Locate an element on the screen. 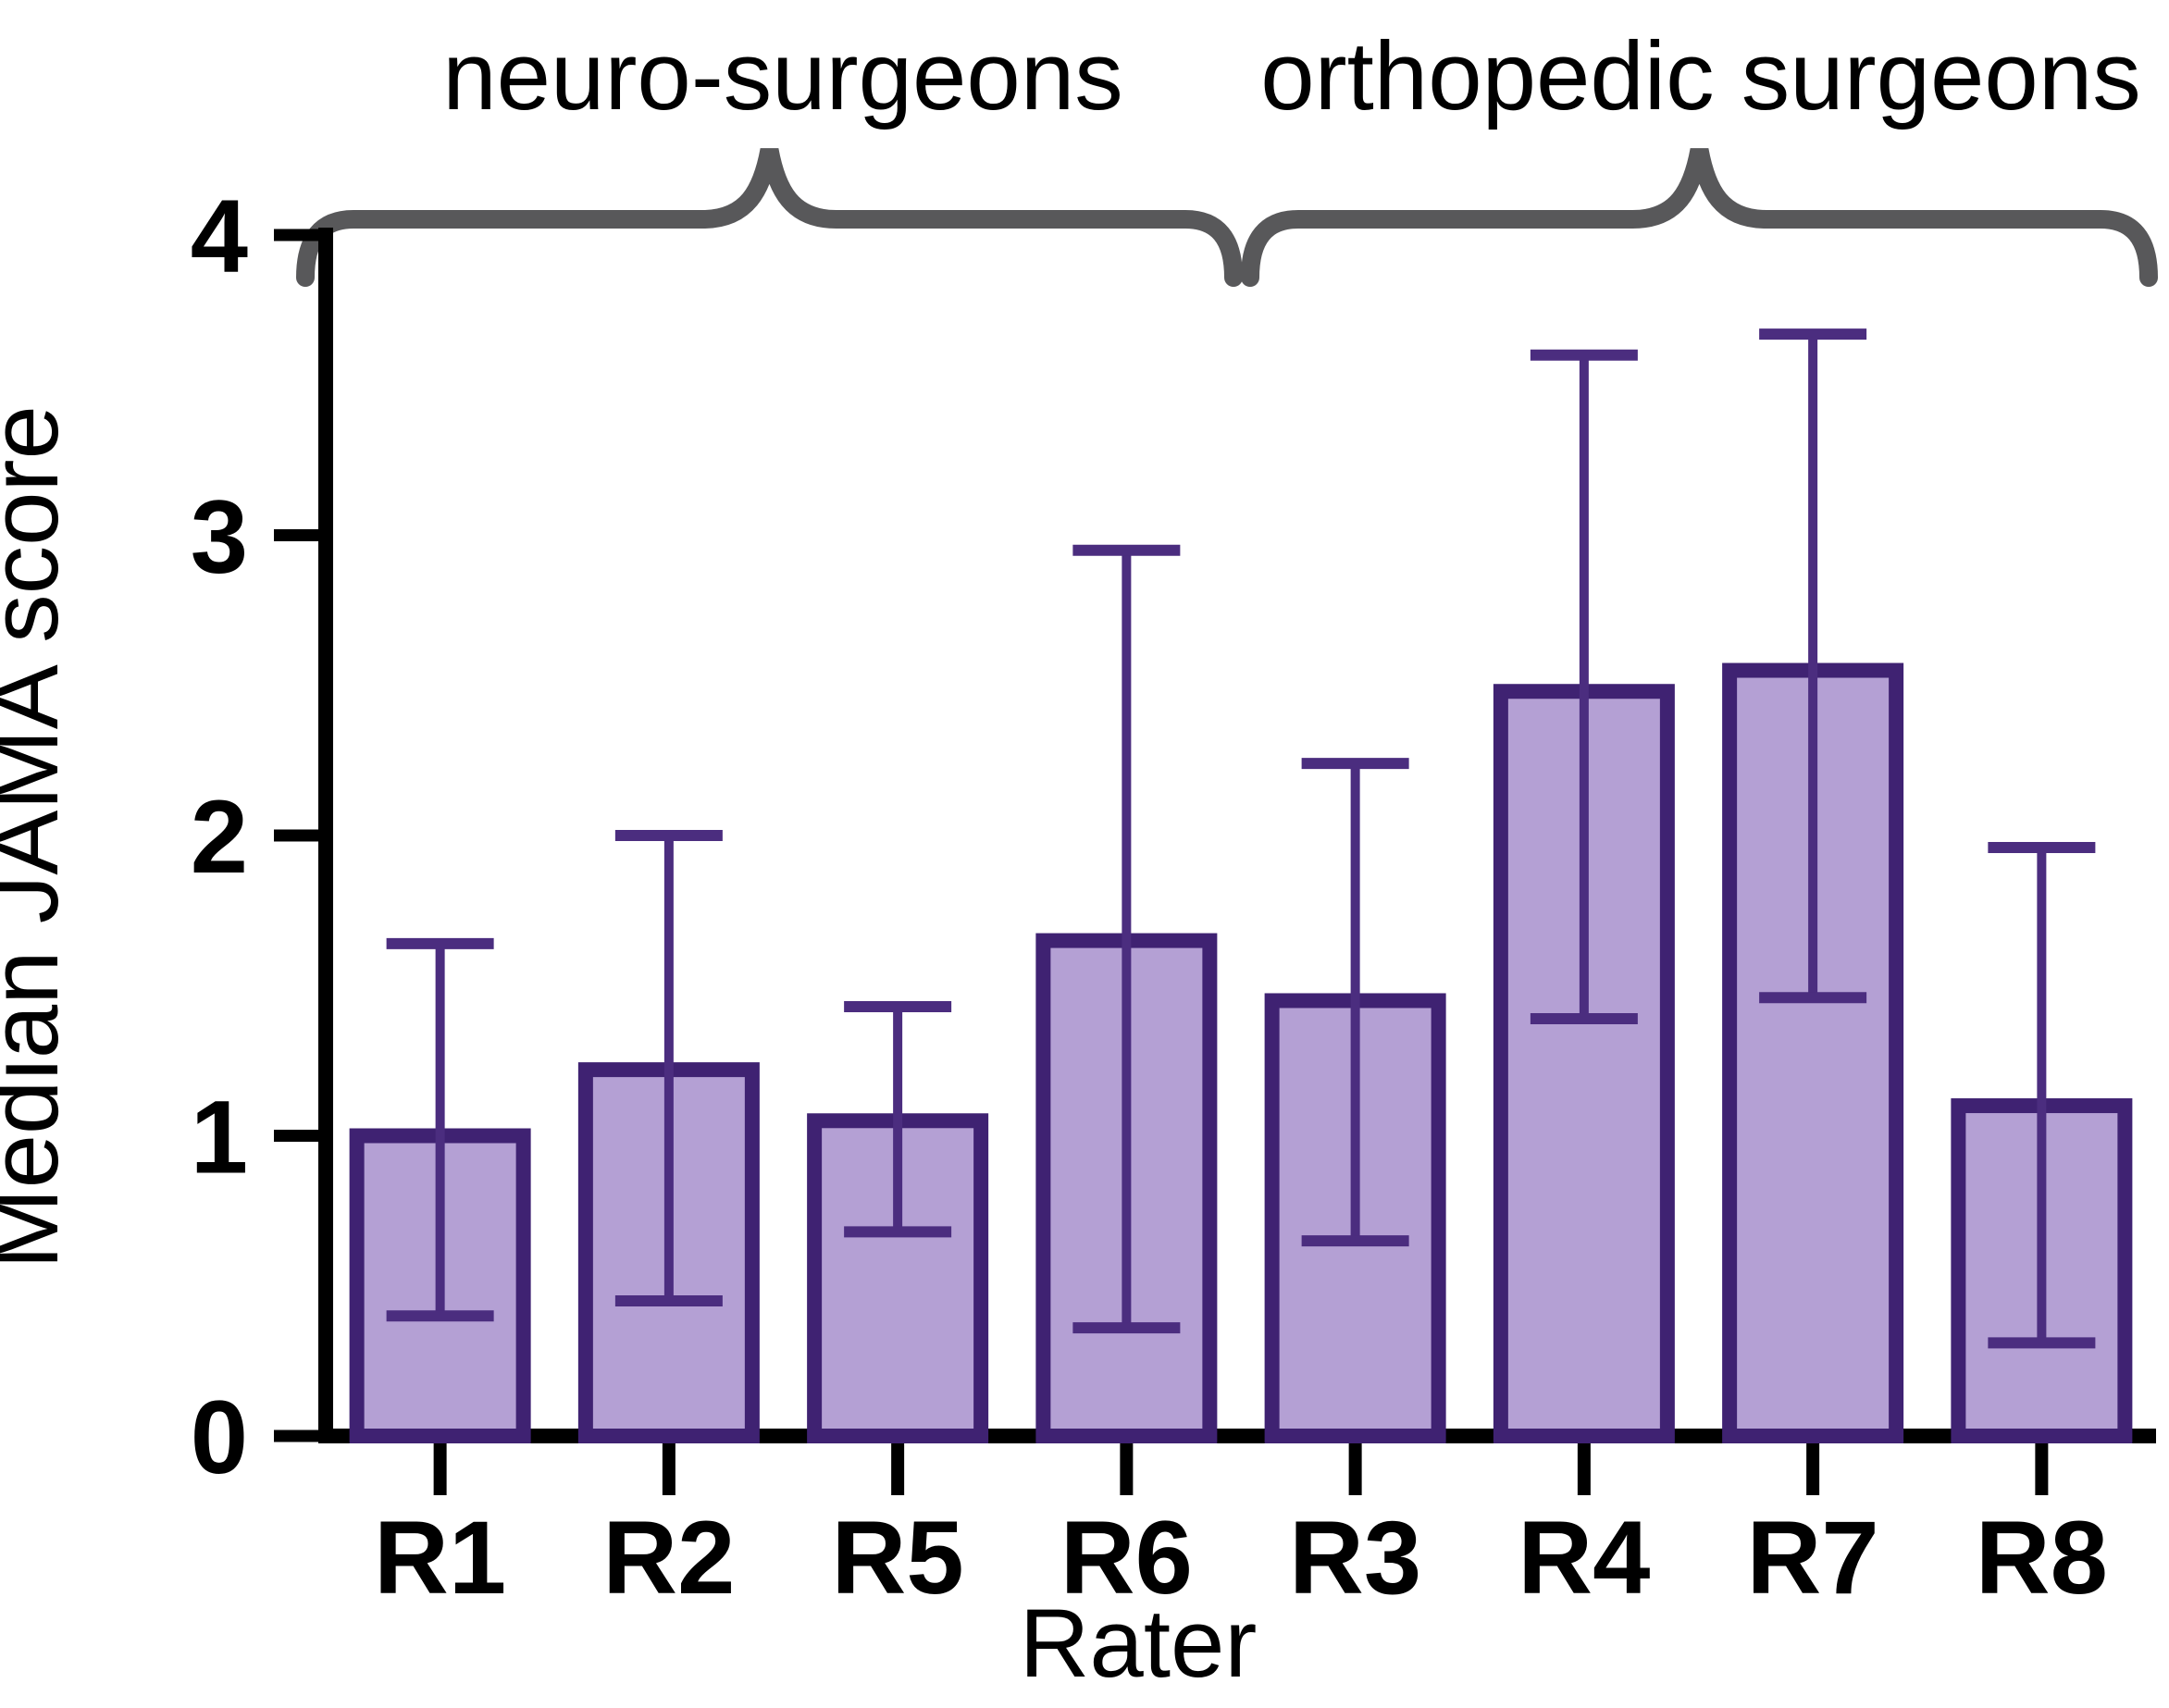 Image resolution: width=2169 pixels, height=1708 pixels. x-axis-title: Rater is located at coordinates (1139, 1644).